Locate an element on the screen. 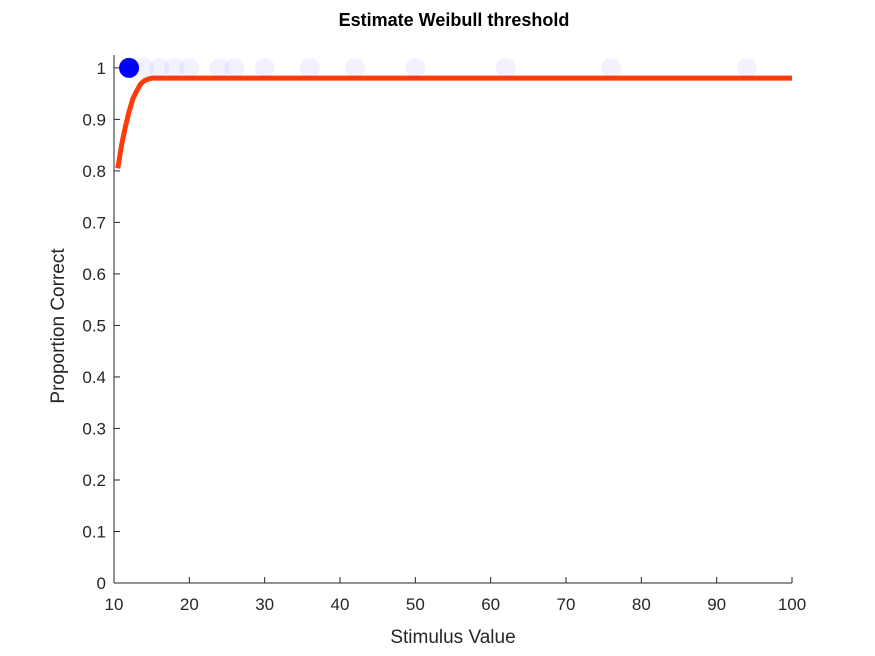  y-tick-label: 0.6 is located at coordinates (94, 274).